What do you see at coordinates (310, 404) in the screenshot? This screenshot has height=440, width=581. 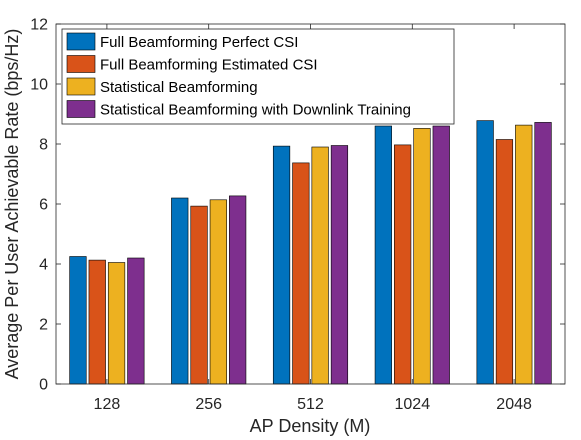 I see `x-tick-label: 512` at bounding box center [310, 404].